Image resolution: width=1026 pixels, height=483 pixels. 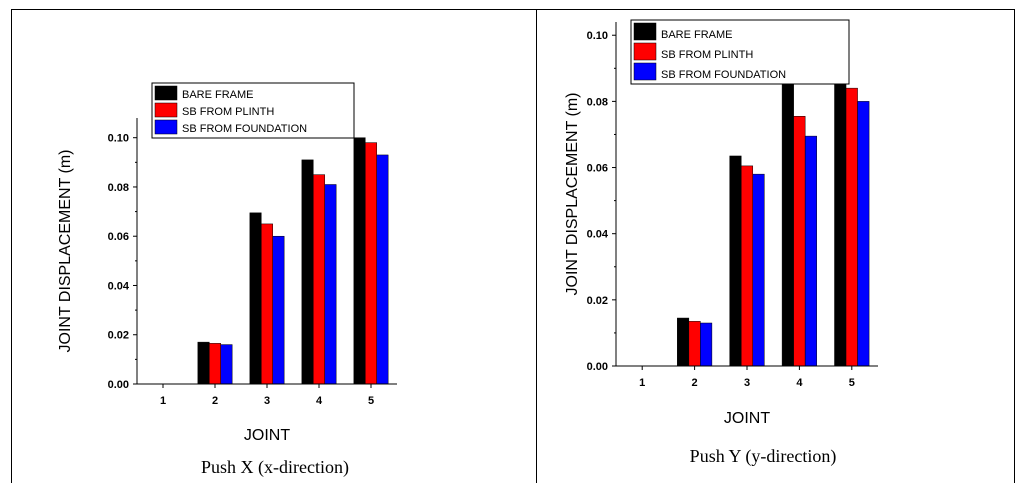 I want to click on caption-push-x: Push X (x-direction), so click(x=275, y=467).